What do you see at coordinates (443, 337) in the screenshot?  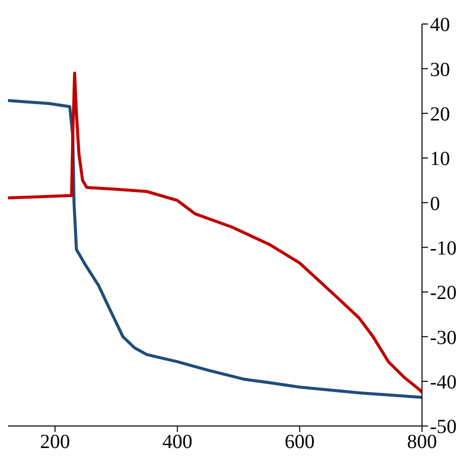 I see `y-tick-label: -30` at bounding box center [443, 337].